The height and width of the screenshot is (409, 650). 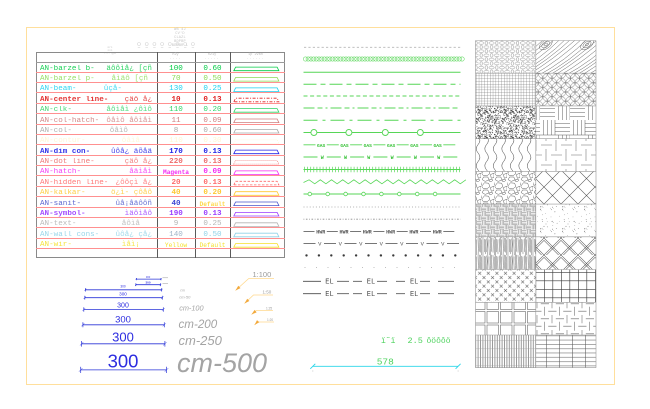 What do you see at coordinates (182, 291) in the screenshot?
I see `svg-text: cm` at bounding box center [182, 291].